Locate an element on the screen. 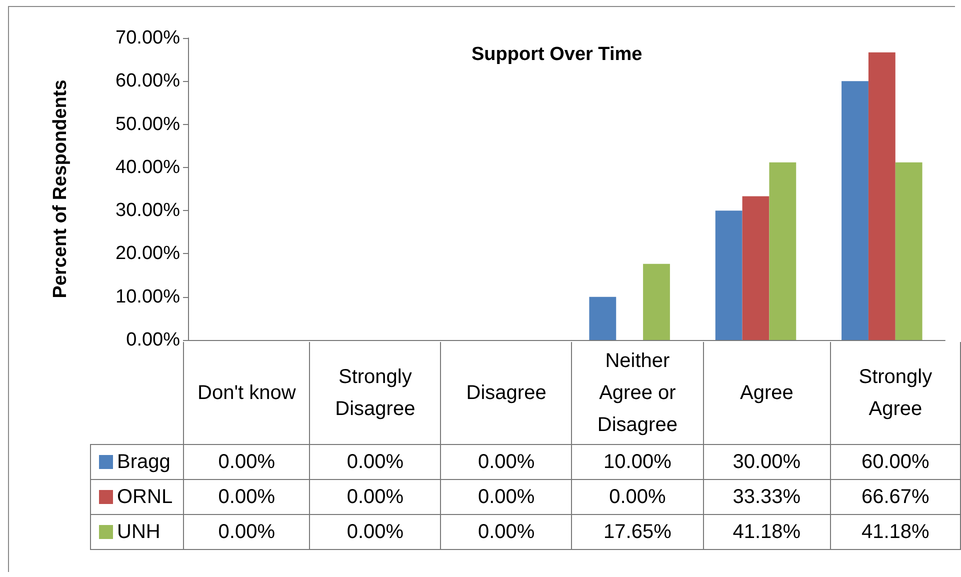  y-axis-title: Percent of Respondents is located at coordinates (60, 189).